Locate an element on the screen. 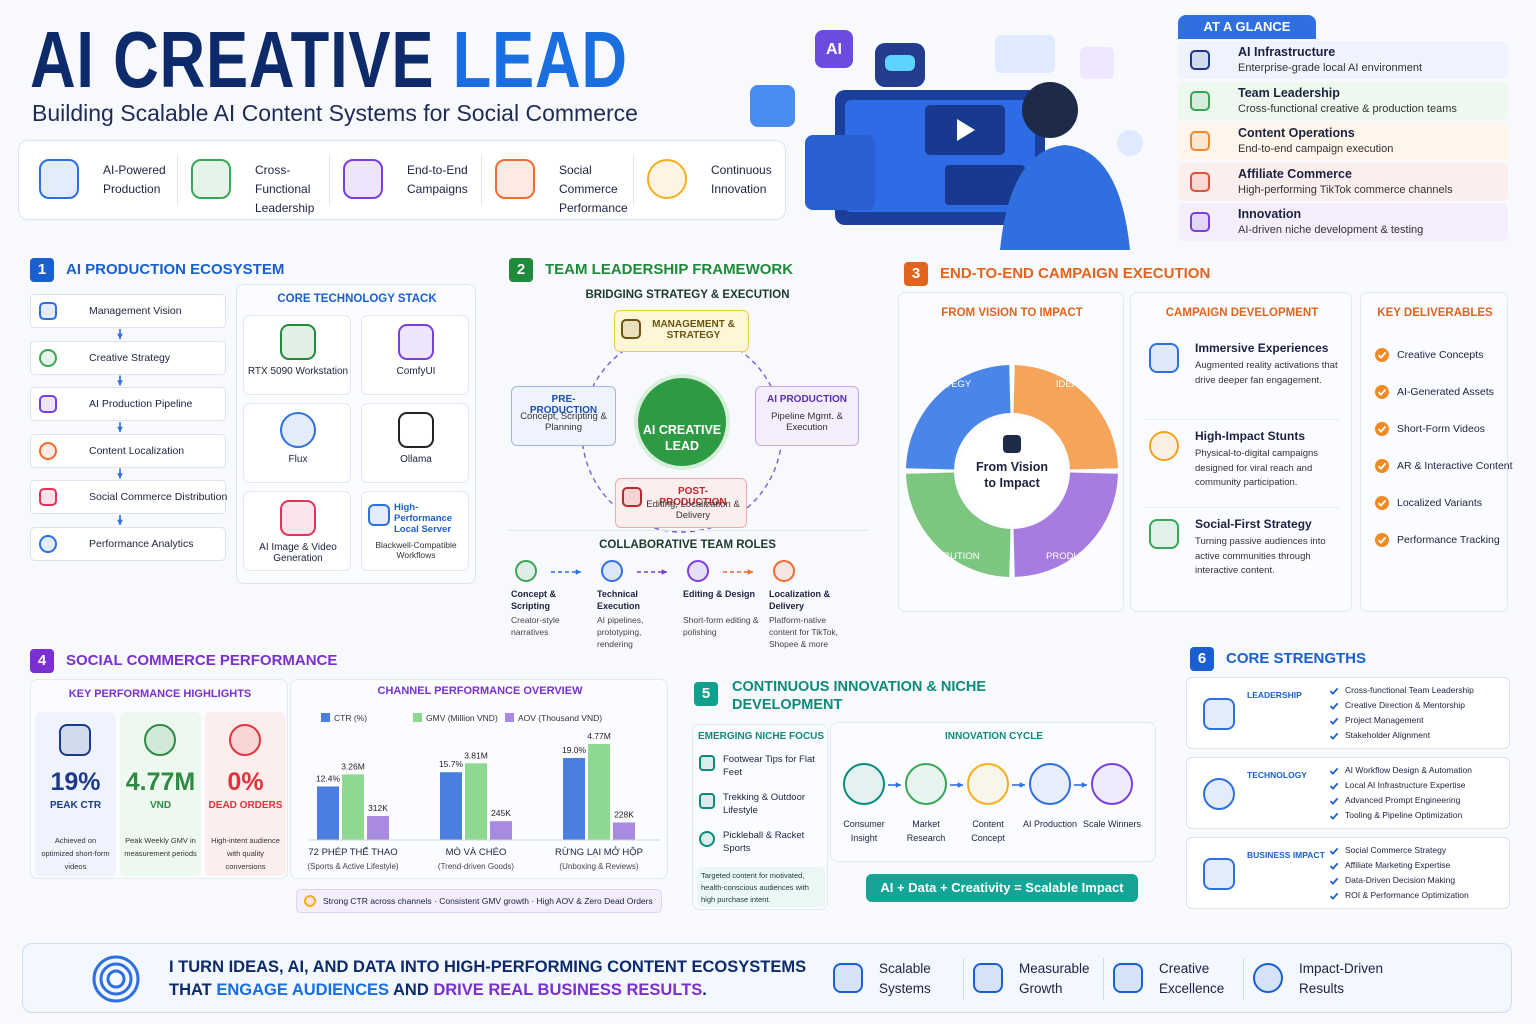  dev-title: Immersive Experiences is located at coordinates (1262, 348).